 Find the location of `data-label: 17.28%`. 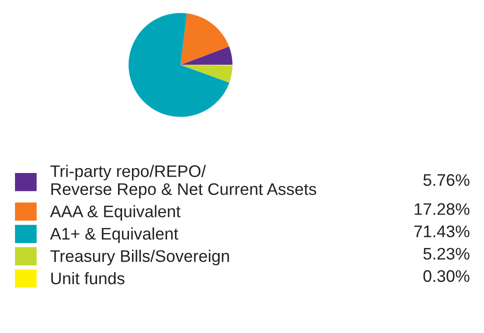

data-label: 17.28% is located at coordinates (442, 209).